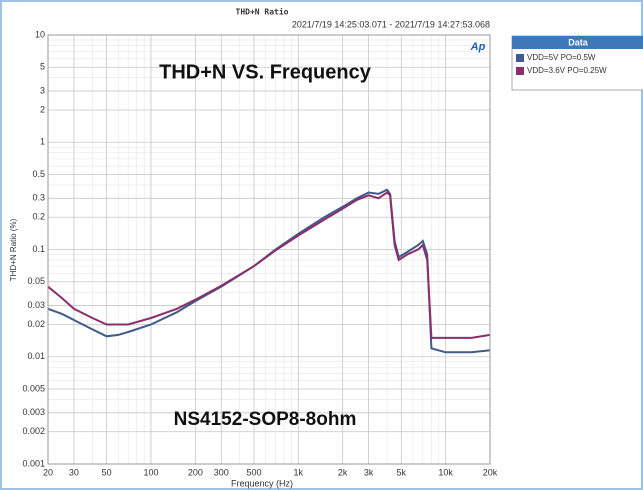 The height and width of the screenshot is (490, 643). I want to click on x-axis-label: Frequency (Hz), so click(262, 483).